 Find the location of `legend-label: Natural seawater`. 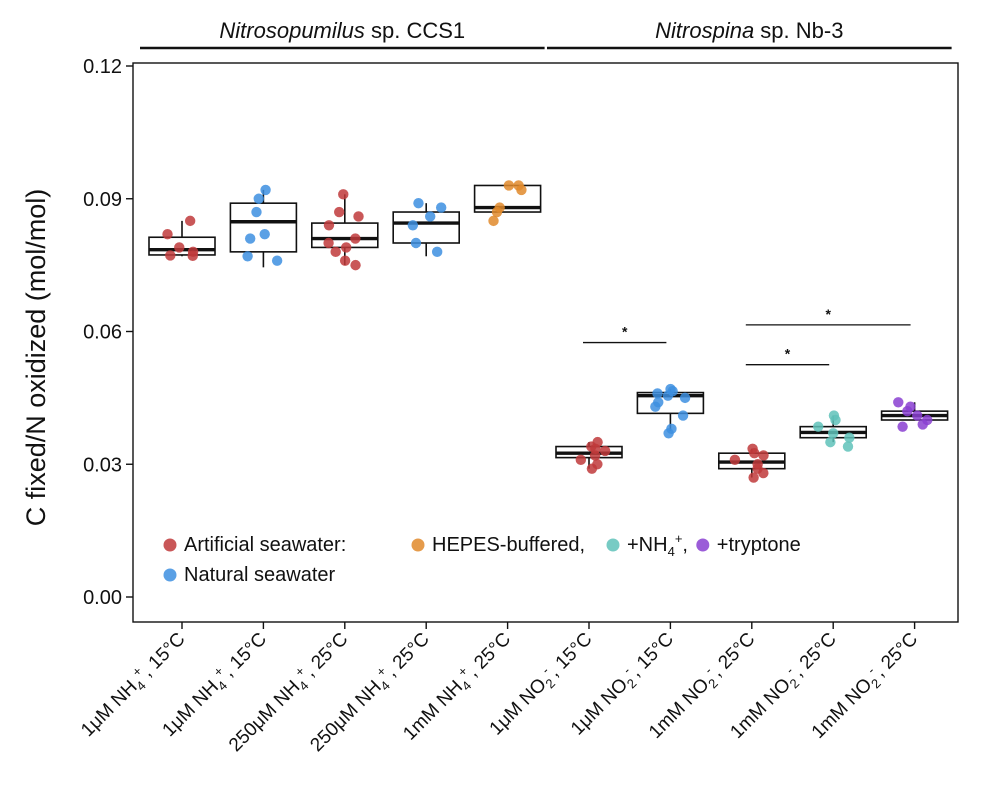

legend-label: Natural seawater is located at coordinates (260, 575).